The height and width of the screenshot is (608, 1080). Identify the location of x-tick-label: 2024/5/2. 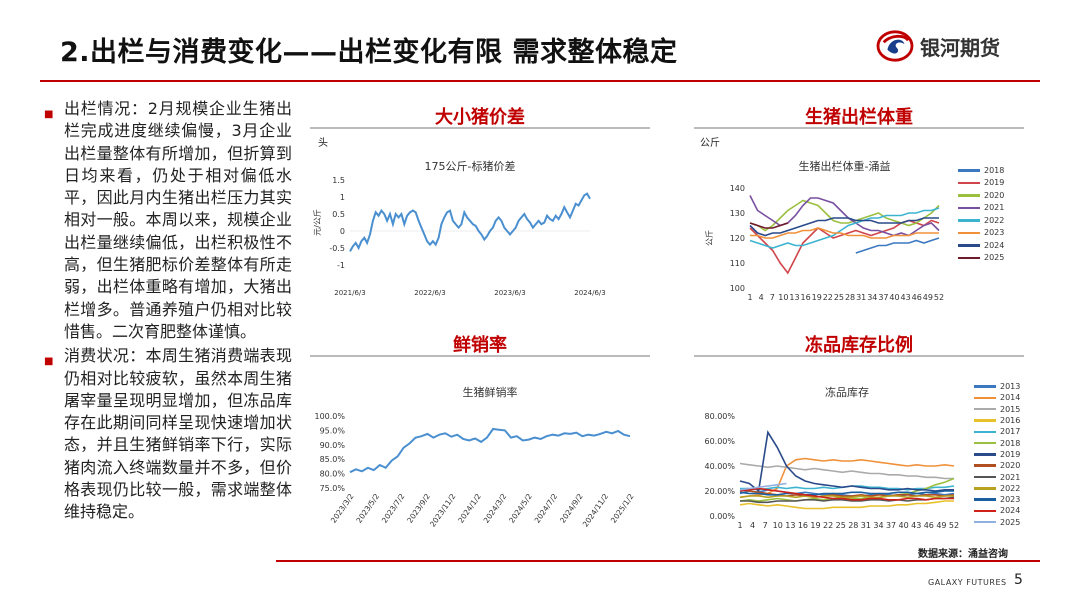
(520, 508).